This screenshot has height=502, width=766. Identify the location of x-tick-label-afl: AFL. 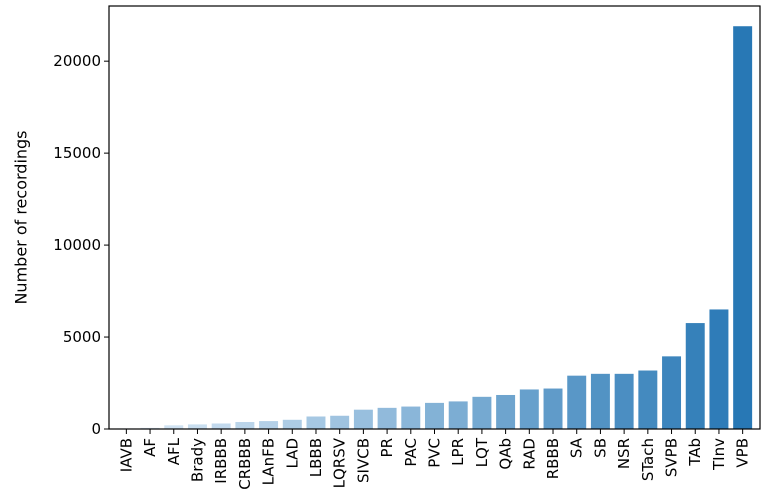
(174, 451).